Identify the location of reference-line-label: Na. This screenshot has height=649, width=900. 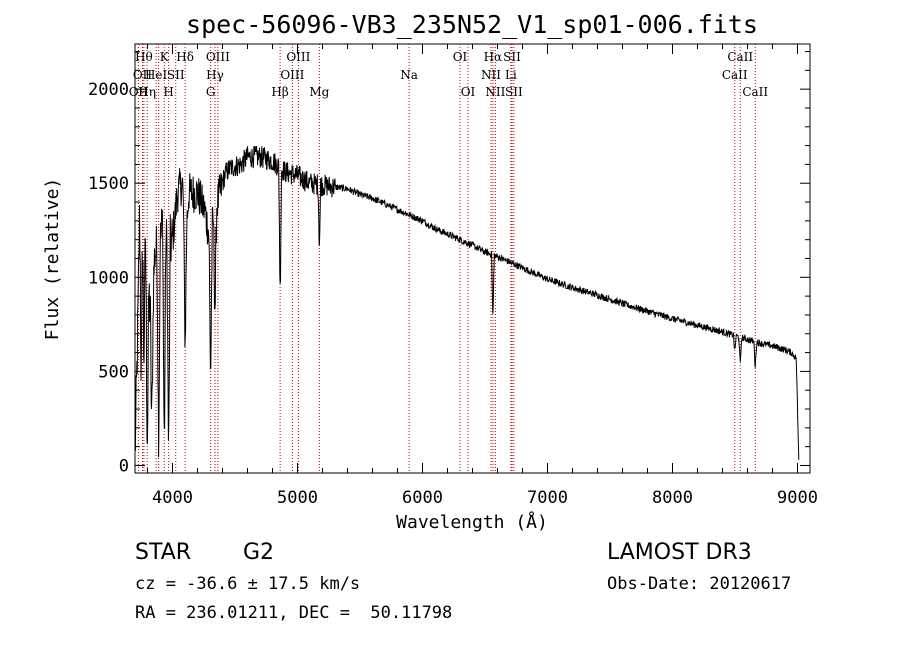
(409, 75).